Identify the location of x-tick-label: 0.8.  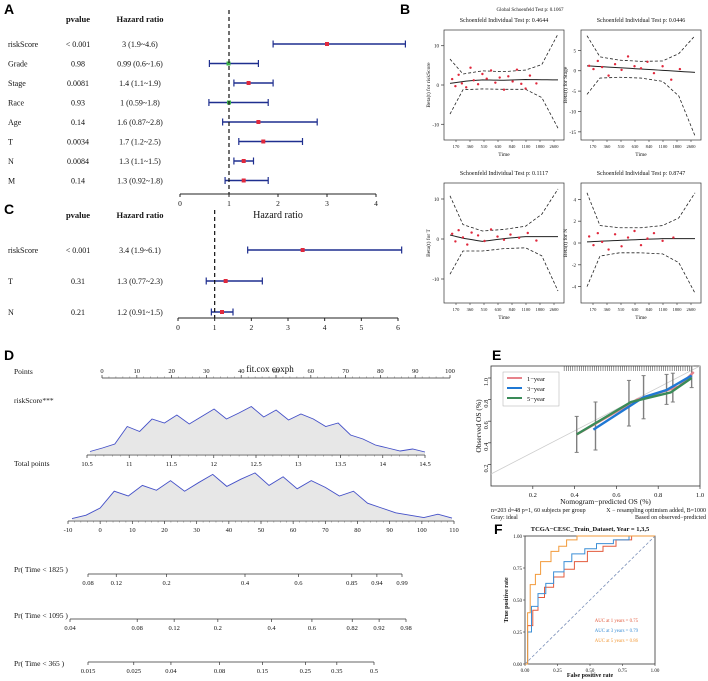
(658, 495).